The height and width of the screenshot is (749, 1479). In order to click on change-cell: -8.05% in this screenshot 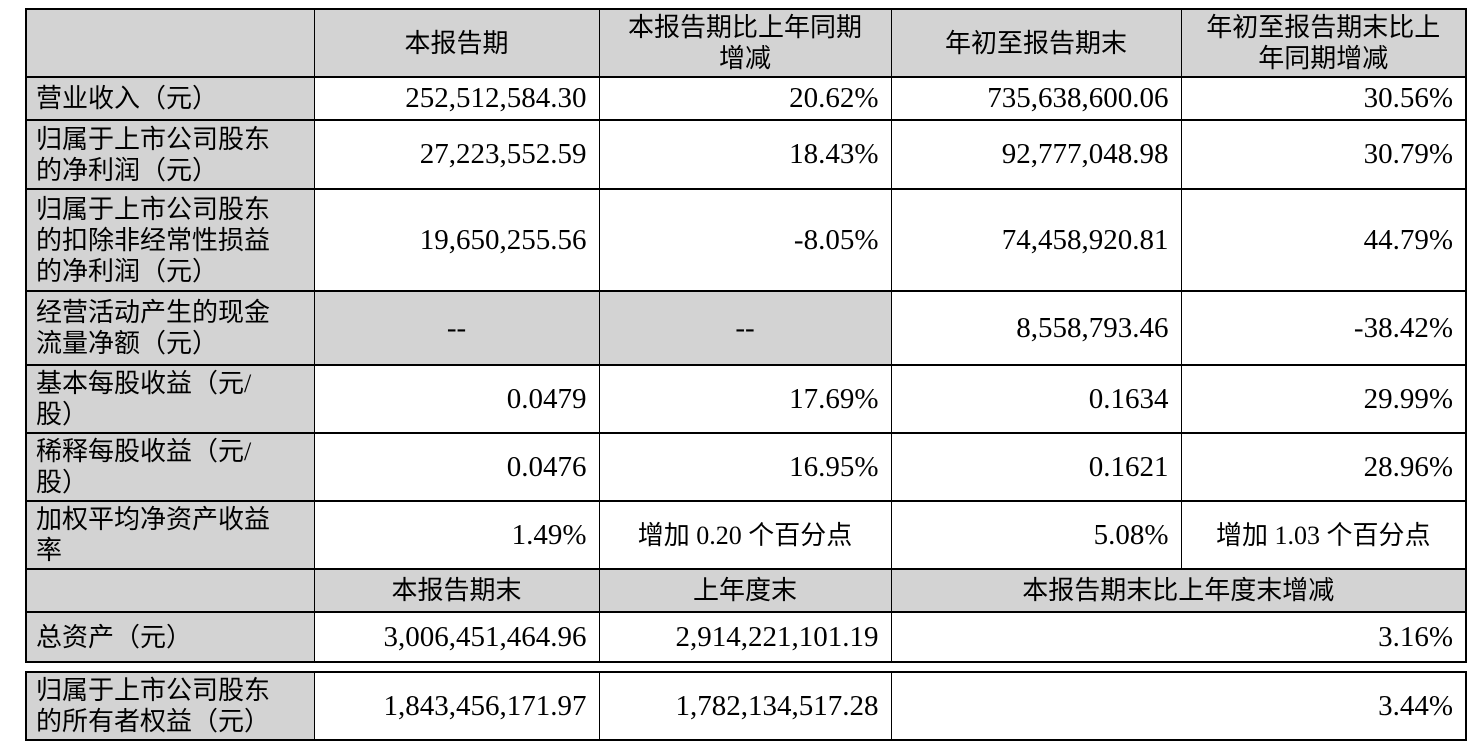, I will do `click(745, 240)`.